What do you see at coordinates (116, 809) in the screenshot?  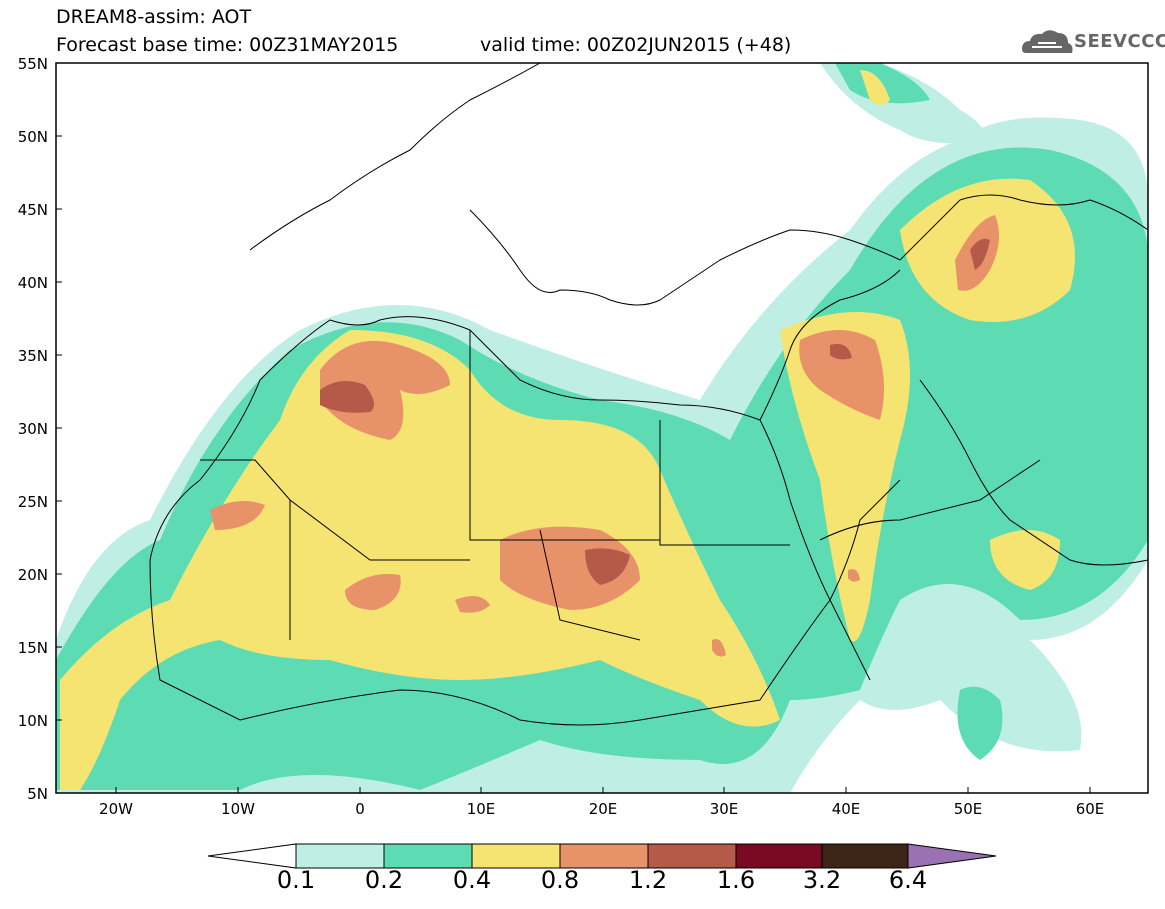 I see `lon-label: 20W` at bounding box center [116, 809].